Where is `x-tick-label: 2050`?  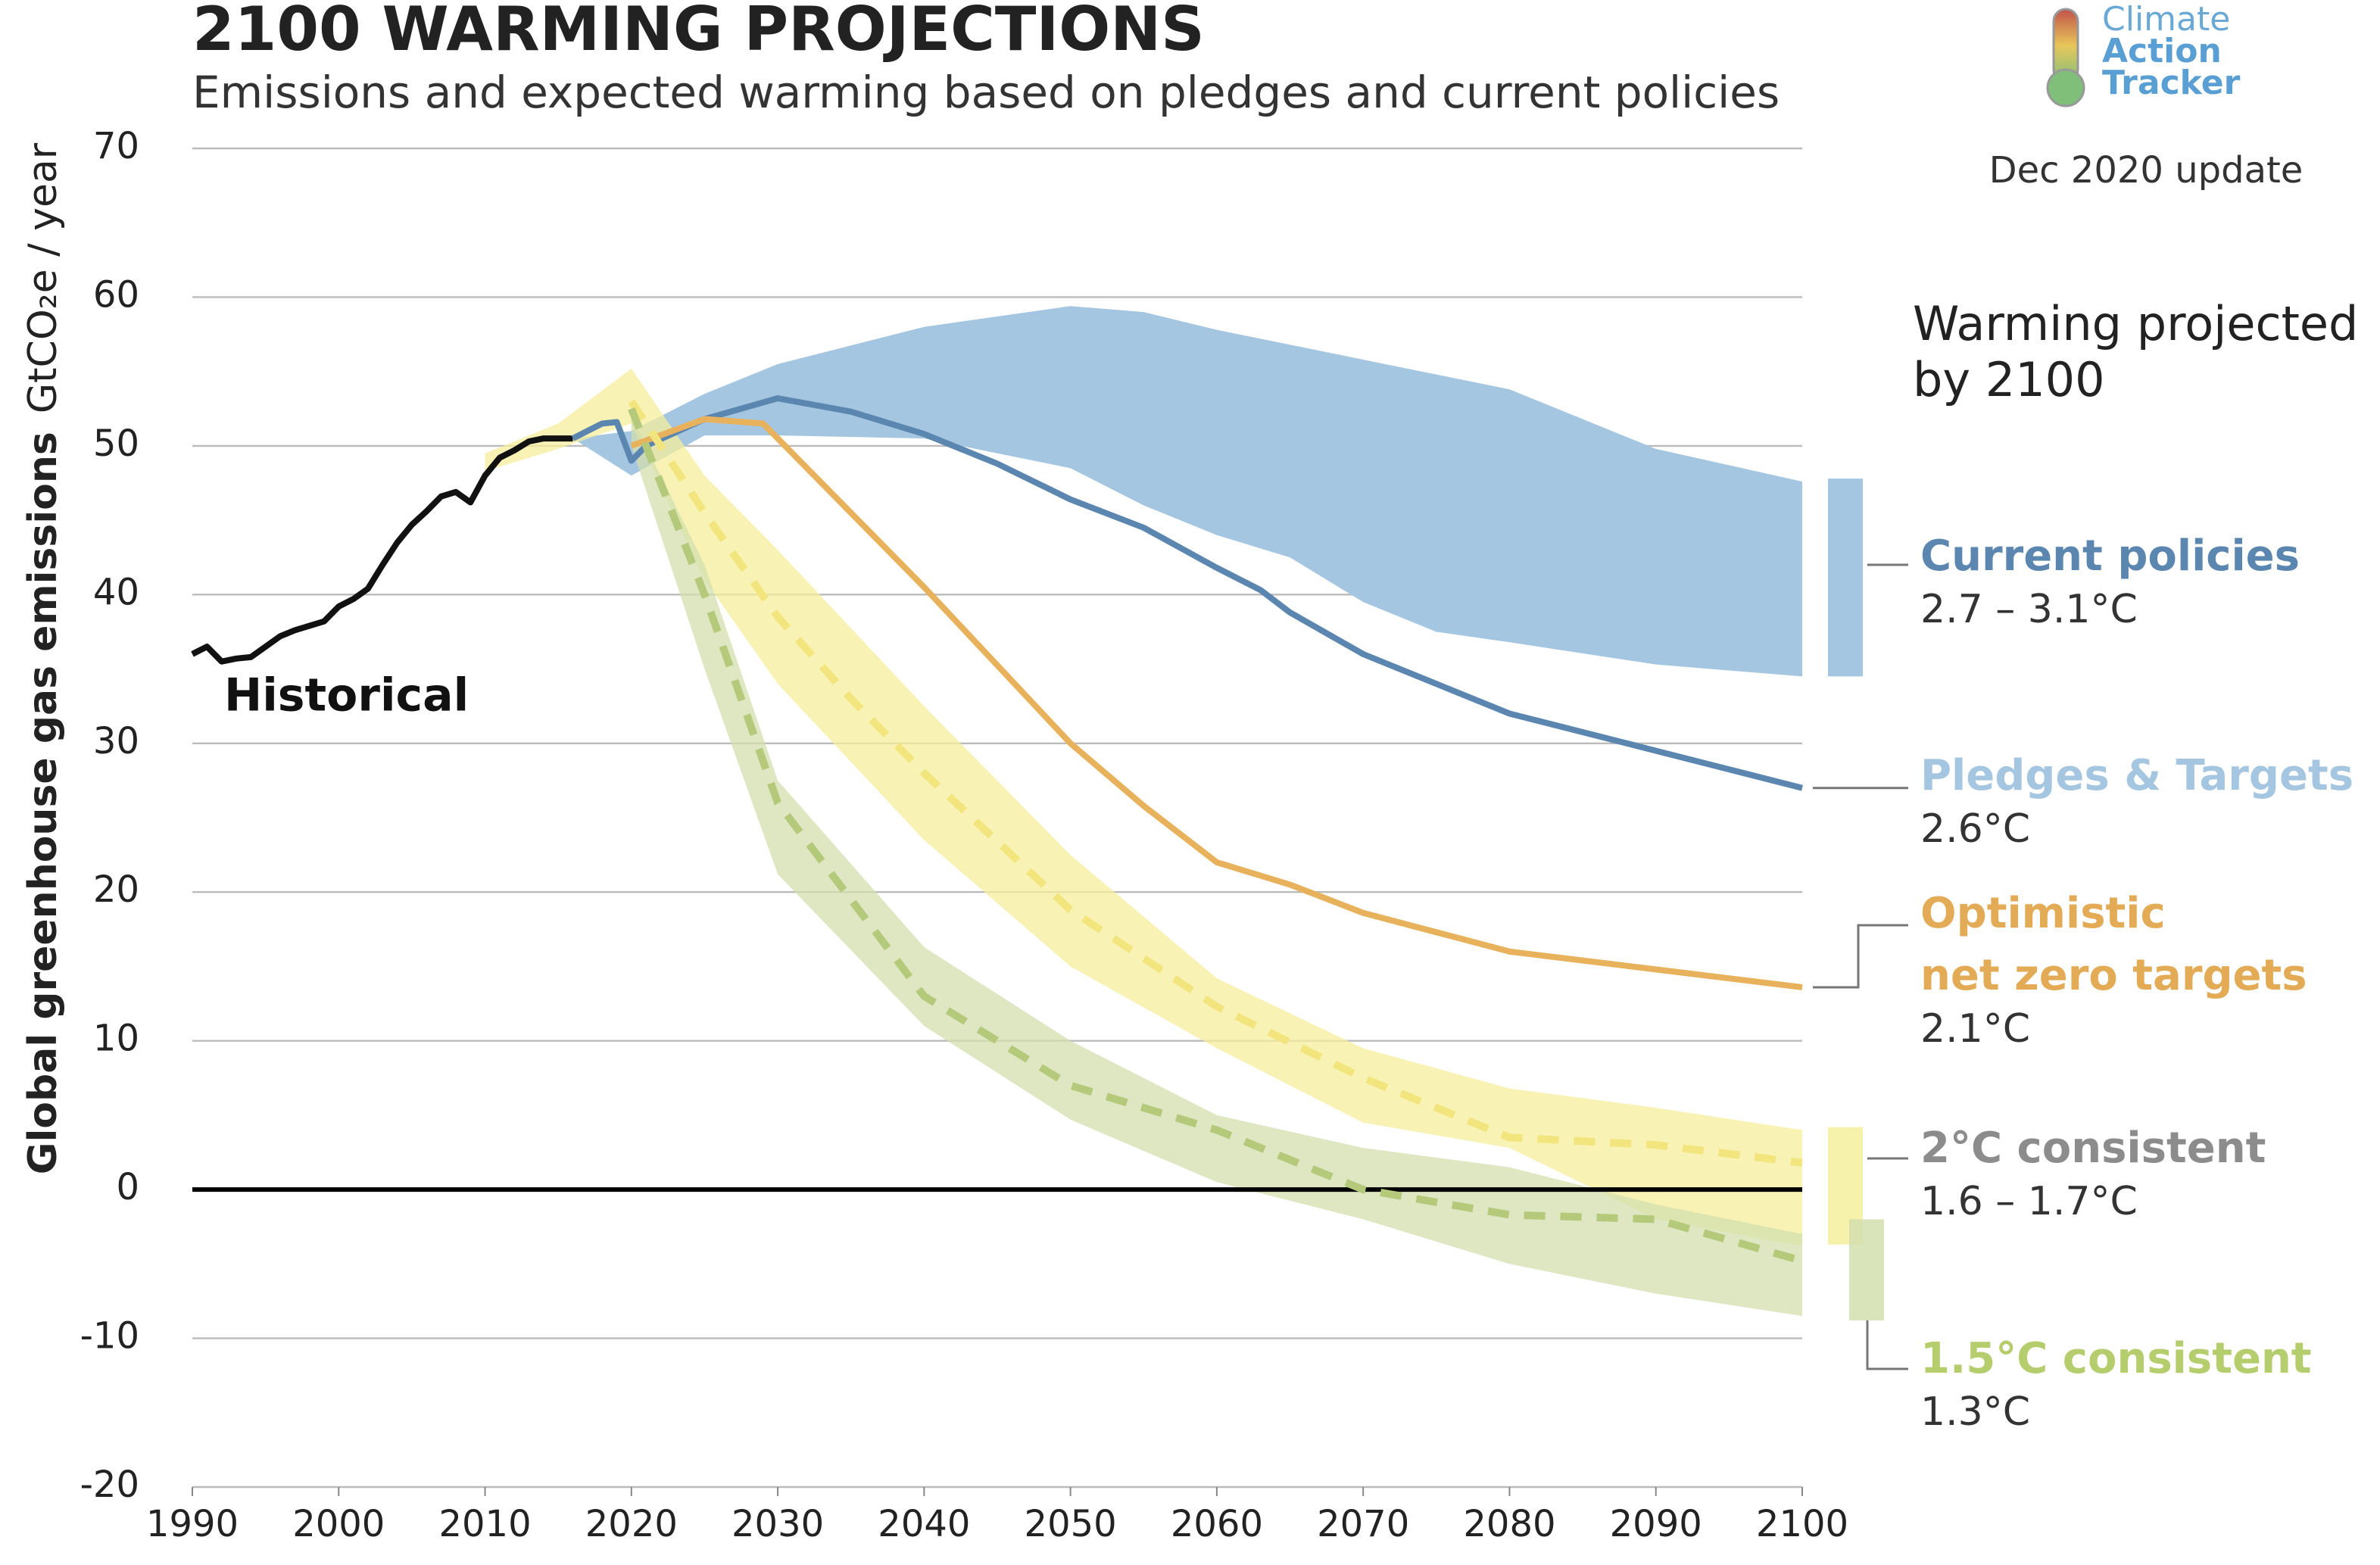
x-tick-label: 2050 is located at coordinates (1071, 1524).